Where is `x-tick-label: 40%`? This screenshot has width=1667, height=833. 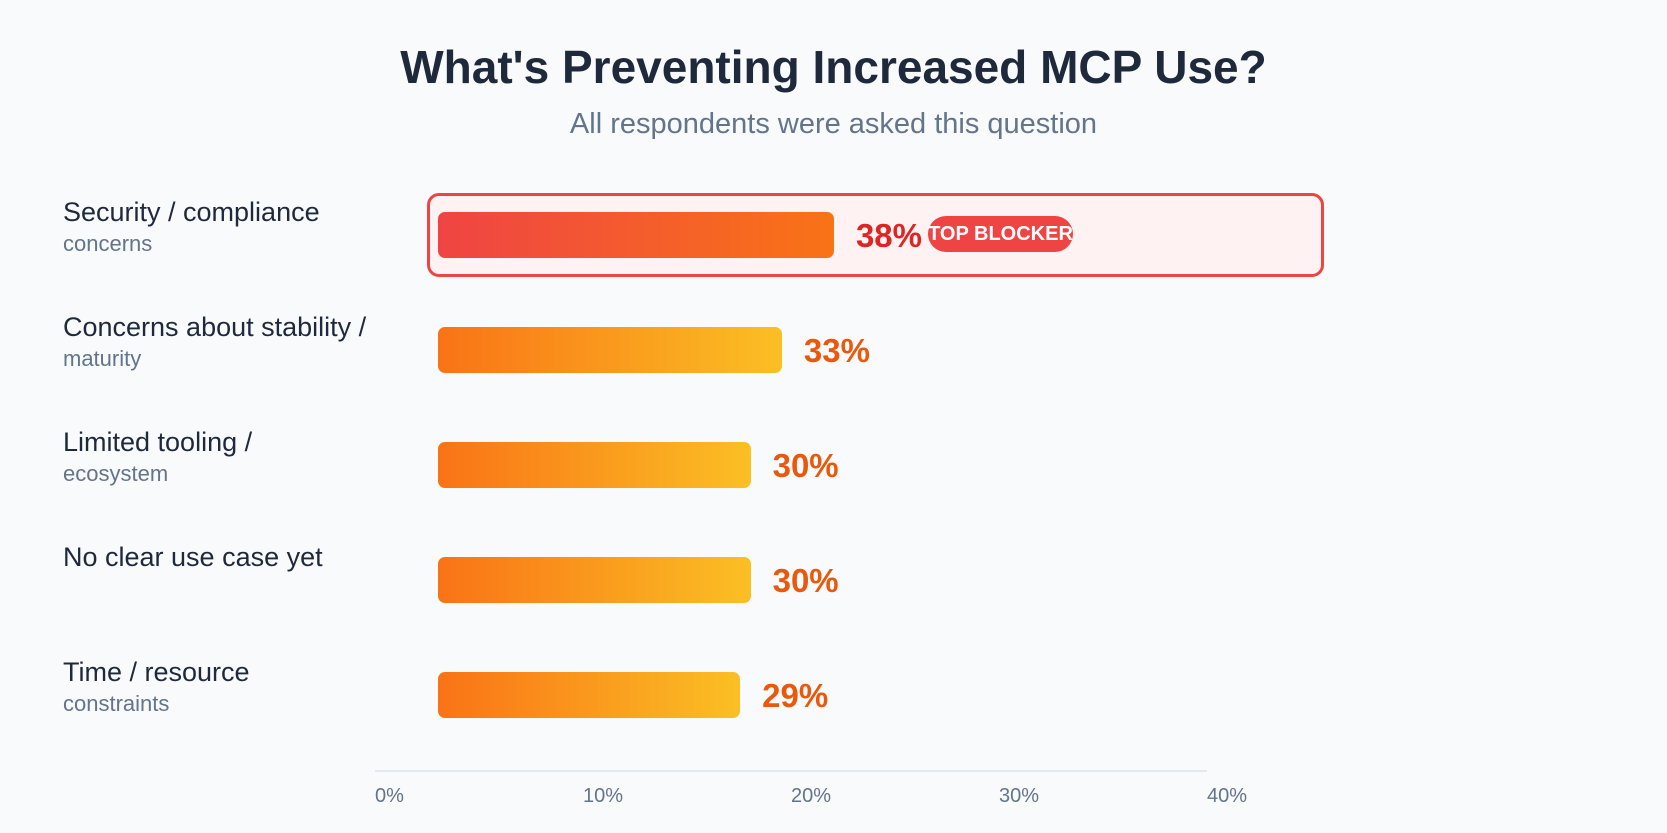
x-tick-label: 40% is located at coordinates (1227, 796).